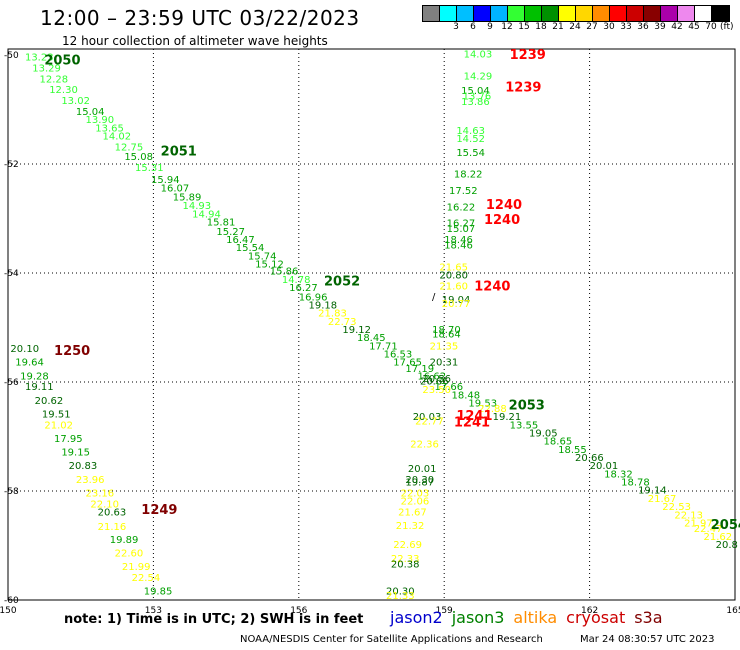  What do you see at coordinates (383, 346) in the screenshot?
I see `wave-height-value: 17.71` at bounding box center [383, 346].